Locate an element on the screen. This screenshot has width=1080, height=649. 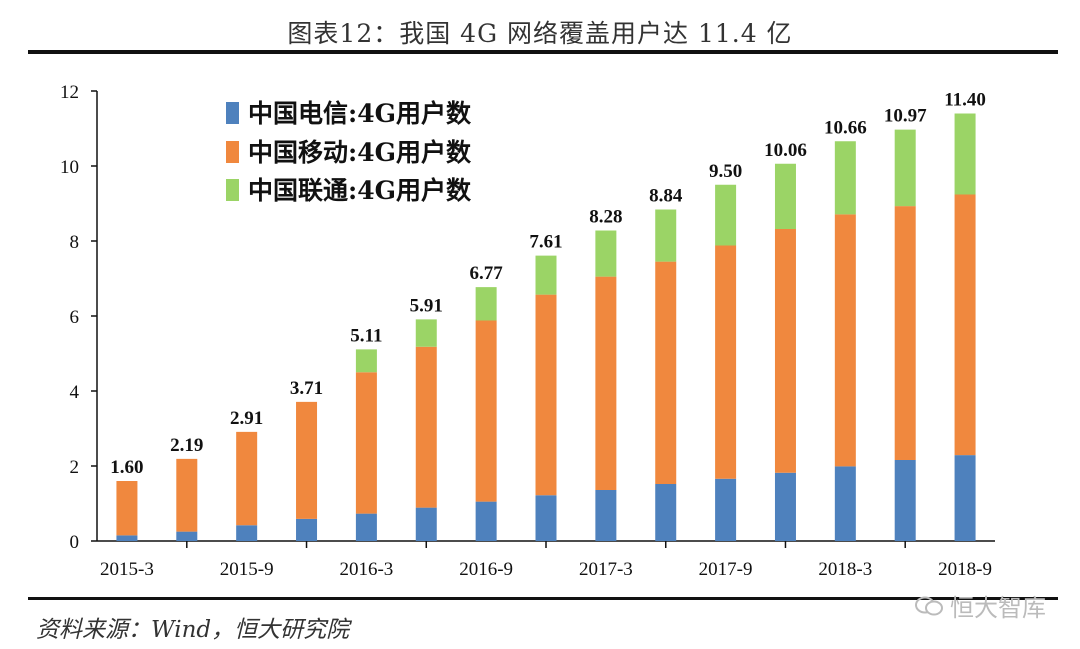
total-data-label: 6.77 is located at coordinates (487, 273).